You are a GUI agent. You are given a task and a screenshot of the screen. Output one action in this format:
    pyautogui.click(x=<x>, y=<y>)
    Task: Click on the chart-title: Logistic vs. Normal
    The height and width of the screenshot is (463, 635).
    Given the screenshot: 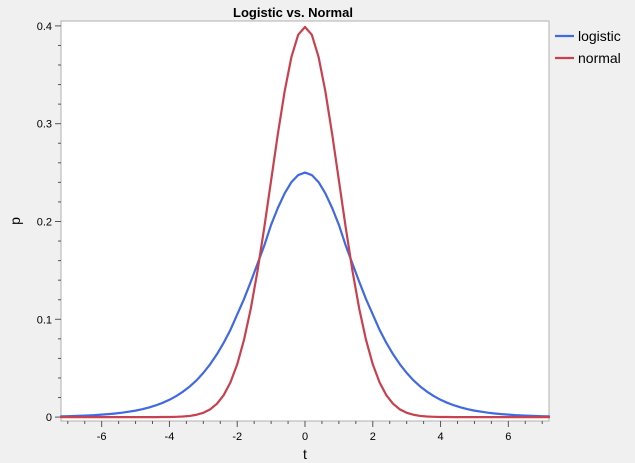 What is the action you would take?
    pyautogui.click(x=293, y=12)
    